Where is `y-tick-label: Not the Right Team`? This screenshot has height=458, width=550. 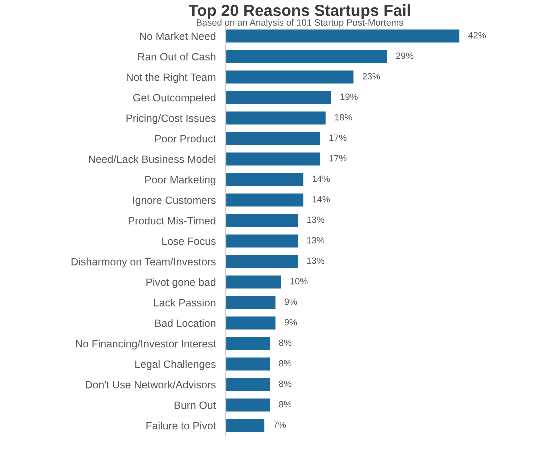 y-tick-label: Not the Right Team is located at coordinates (171, 78).